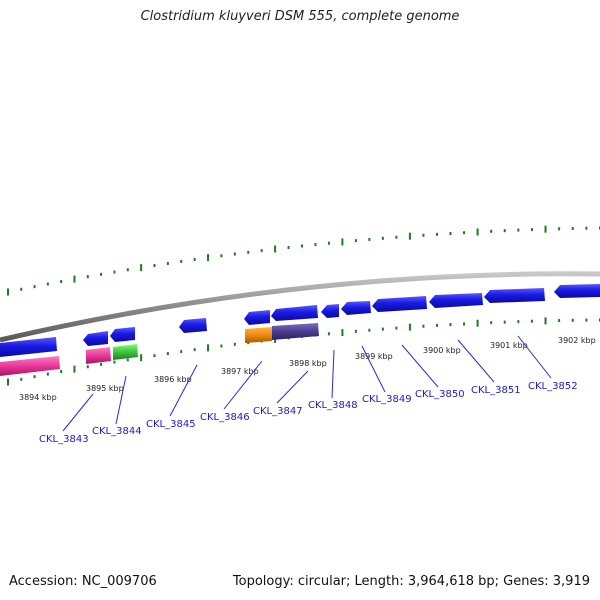  I want to click on gene-label: CKL_3851, so click(496, 390).